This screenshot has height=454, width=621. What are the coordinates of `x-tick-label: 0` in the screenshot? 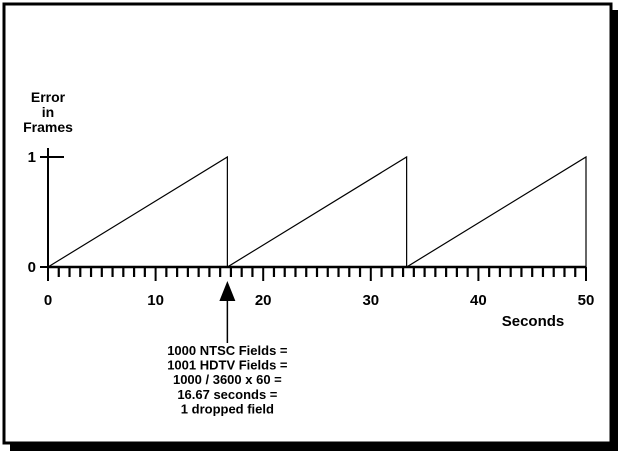 It's located at (48, 300).